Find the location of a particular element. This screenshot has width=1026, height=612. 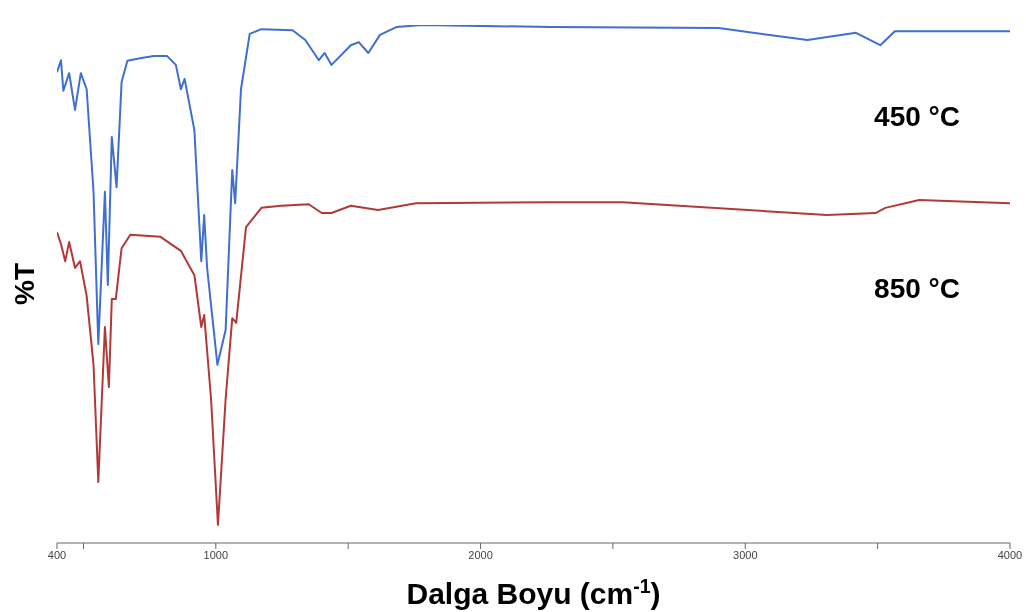

x-tick-label: 400 is located at coordinates (57, 554).